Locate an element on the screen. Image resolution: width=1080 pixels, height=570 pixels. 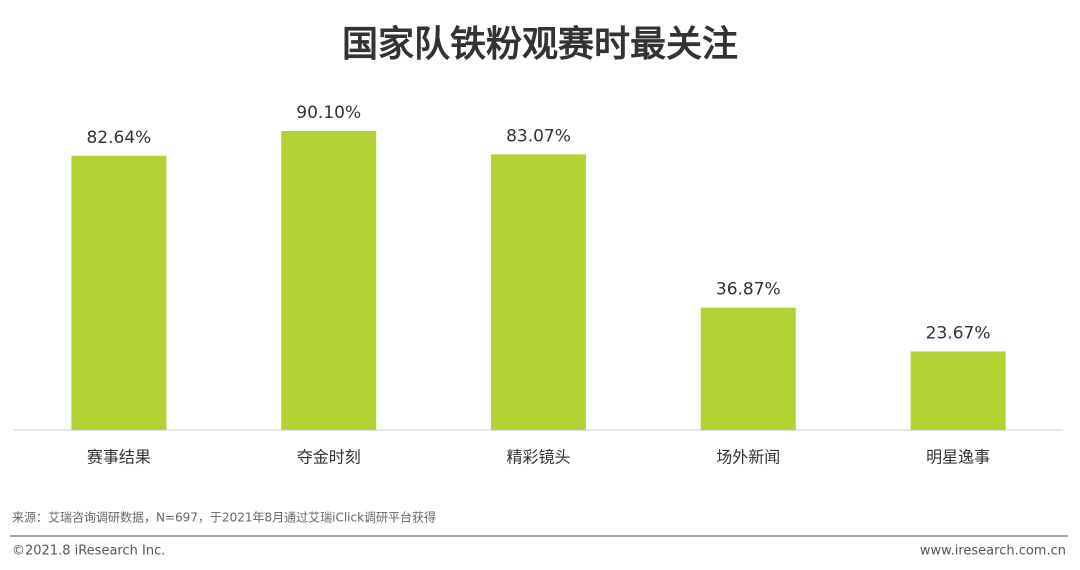
x-tick-label: 精彩镜头 is located at coordinates (538, 457).